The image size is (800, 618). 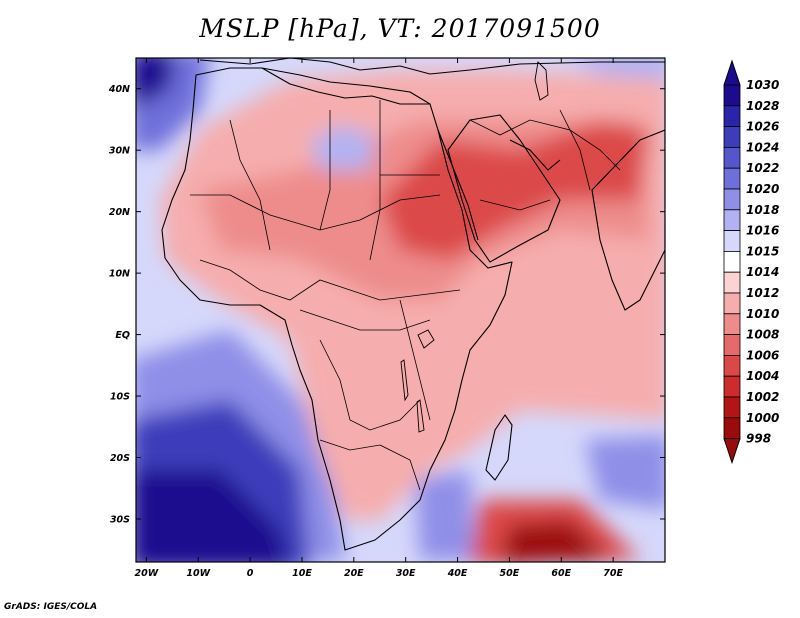 I want to click on lon-tick-label: 30E, so click(x=406, y=573).